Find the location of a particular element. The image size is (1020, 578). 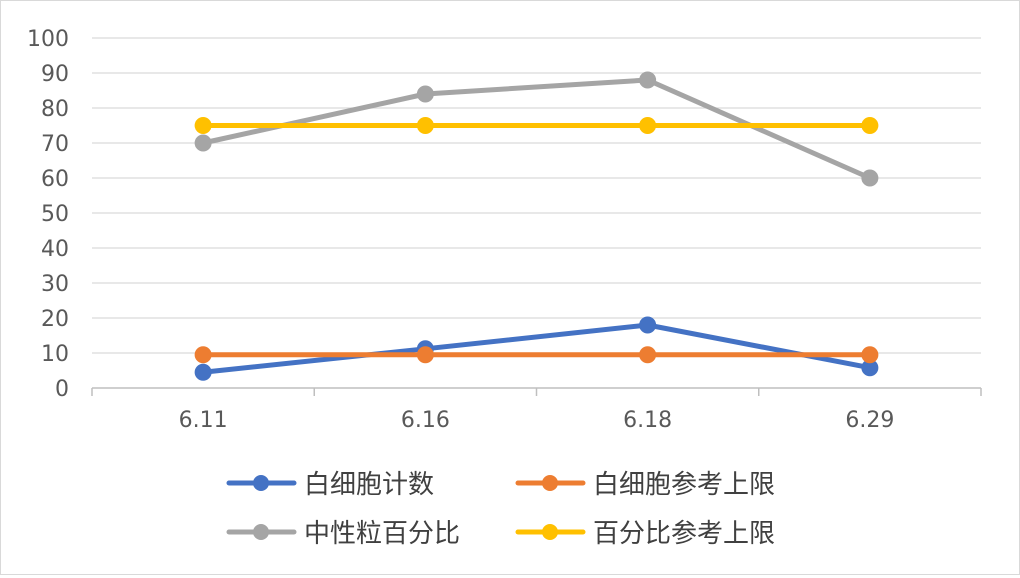

x-tick-label: 6.11 is located at coordinates (203, 420).